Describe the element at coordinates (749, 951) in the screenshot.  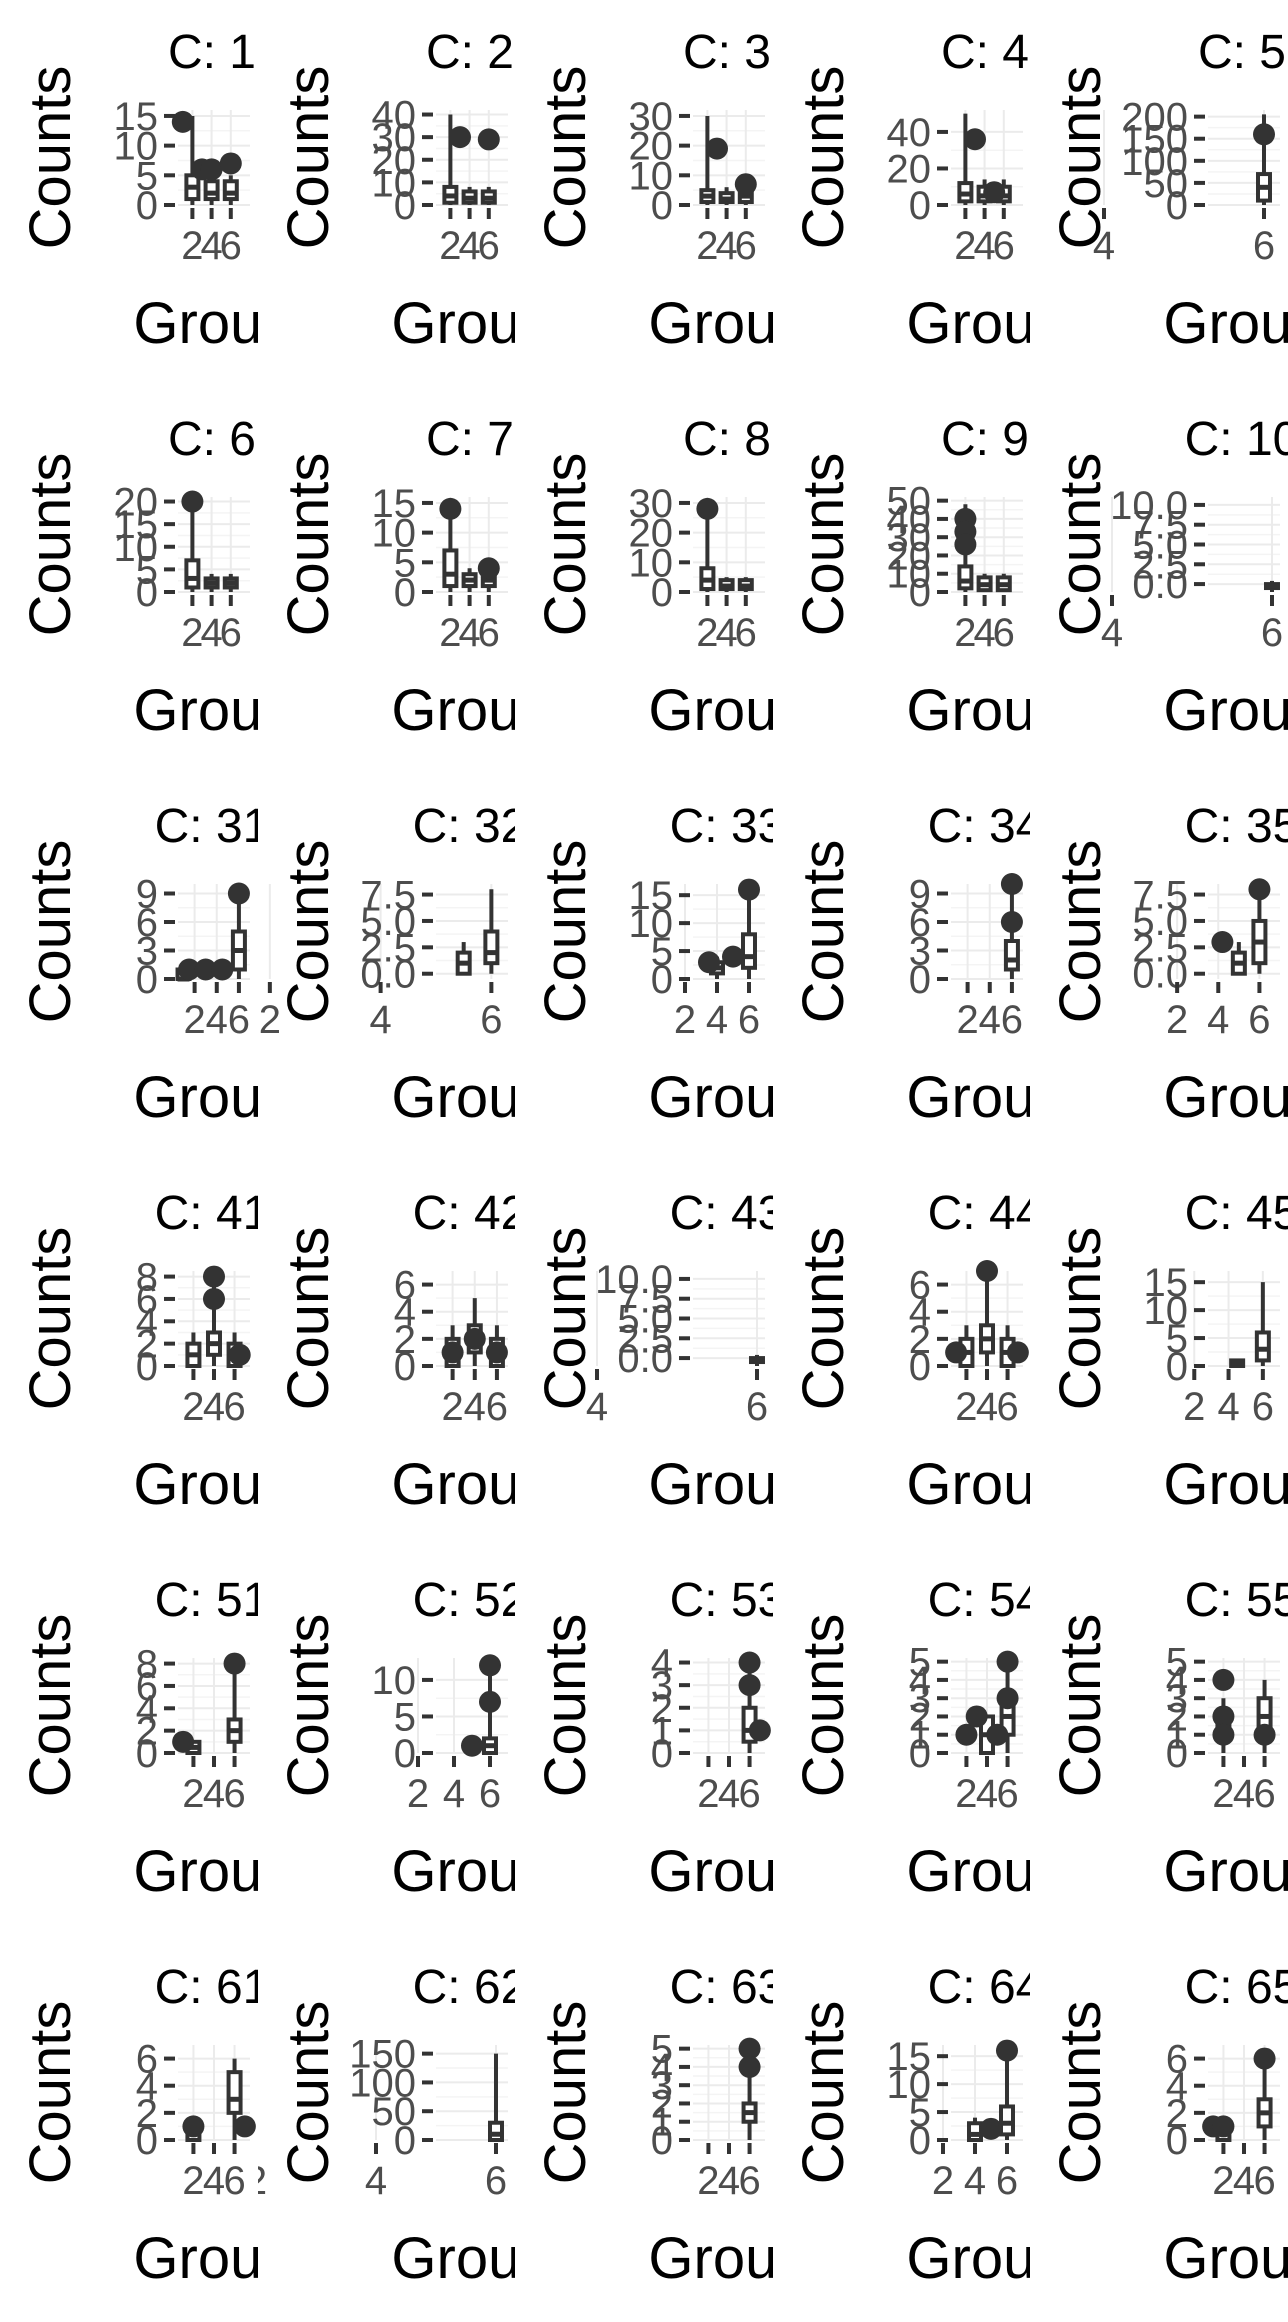
I see `box-body` at that location.